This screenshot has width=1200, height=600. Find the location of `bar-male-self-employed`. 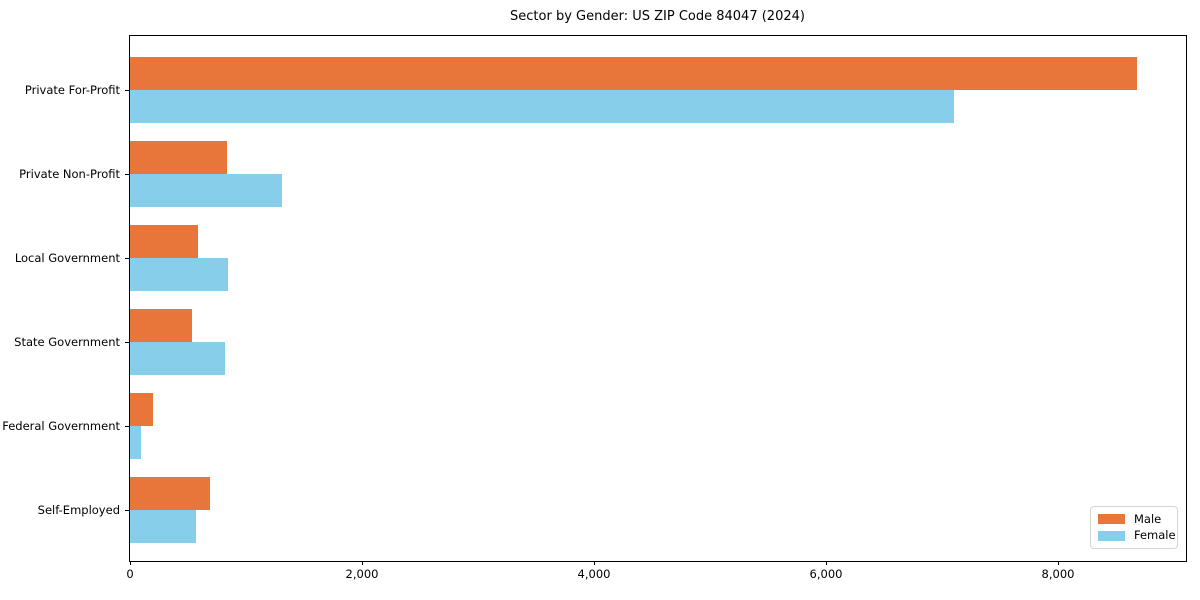

bar-male-self-employed is located at coordinates (170, 493).